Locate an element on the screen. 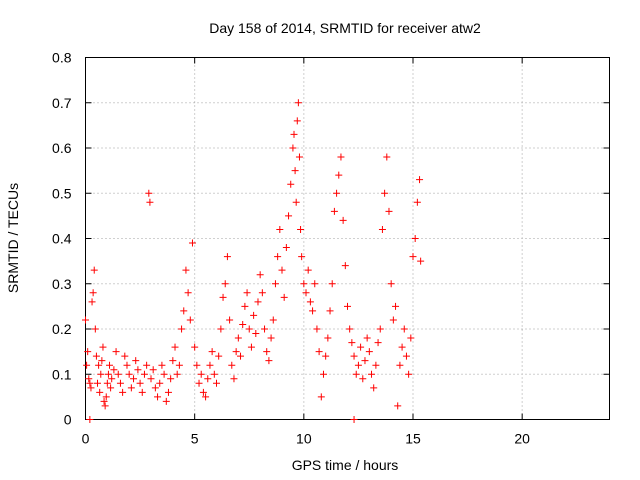 The height and width of the screenshot is (480, 640). x-tick-label: 0 is located at coordinates (86, 439).